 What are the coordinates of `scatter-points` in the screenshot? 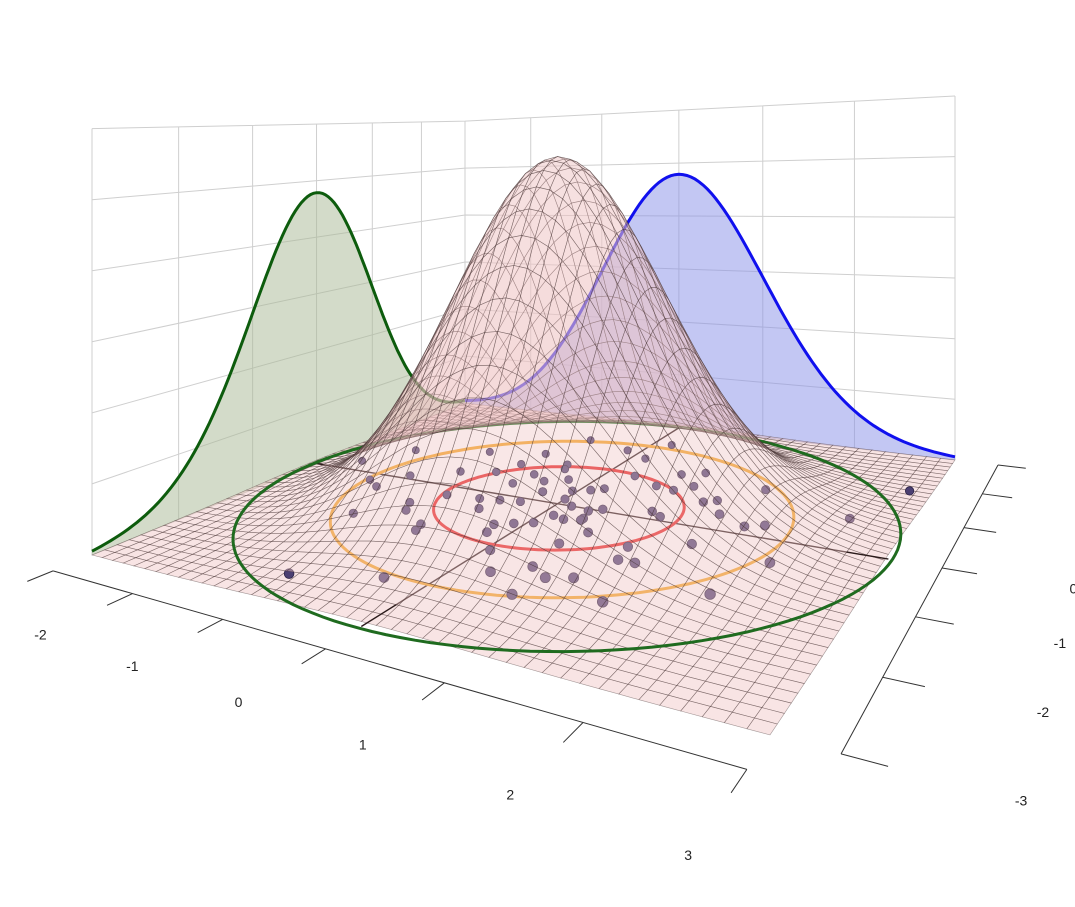 It's located at (599, 522).